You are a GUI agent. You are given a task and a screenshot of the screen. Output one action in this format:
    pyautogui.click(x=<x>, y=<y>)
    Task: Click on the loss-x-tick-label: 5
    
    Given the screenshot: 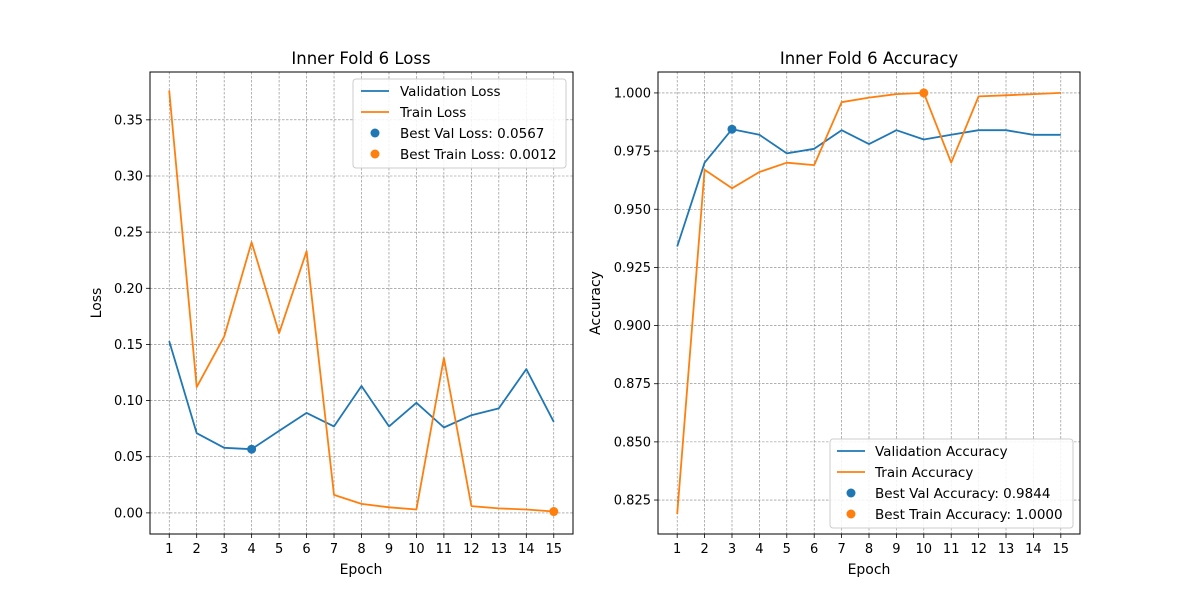 What is the action you would take?
    pyautogui.click(x=279, y=549)
    